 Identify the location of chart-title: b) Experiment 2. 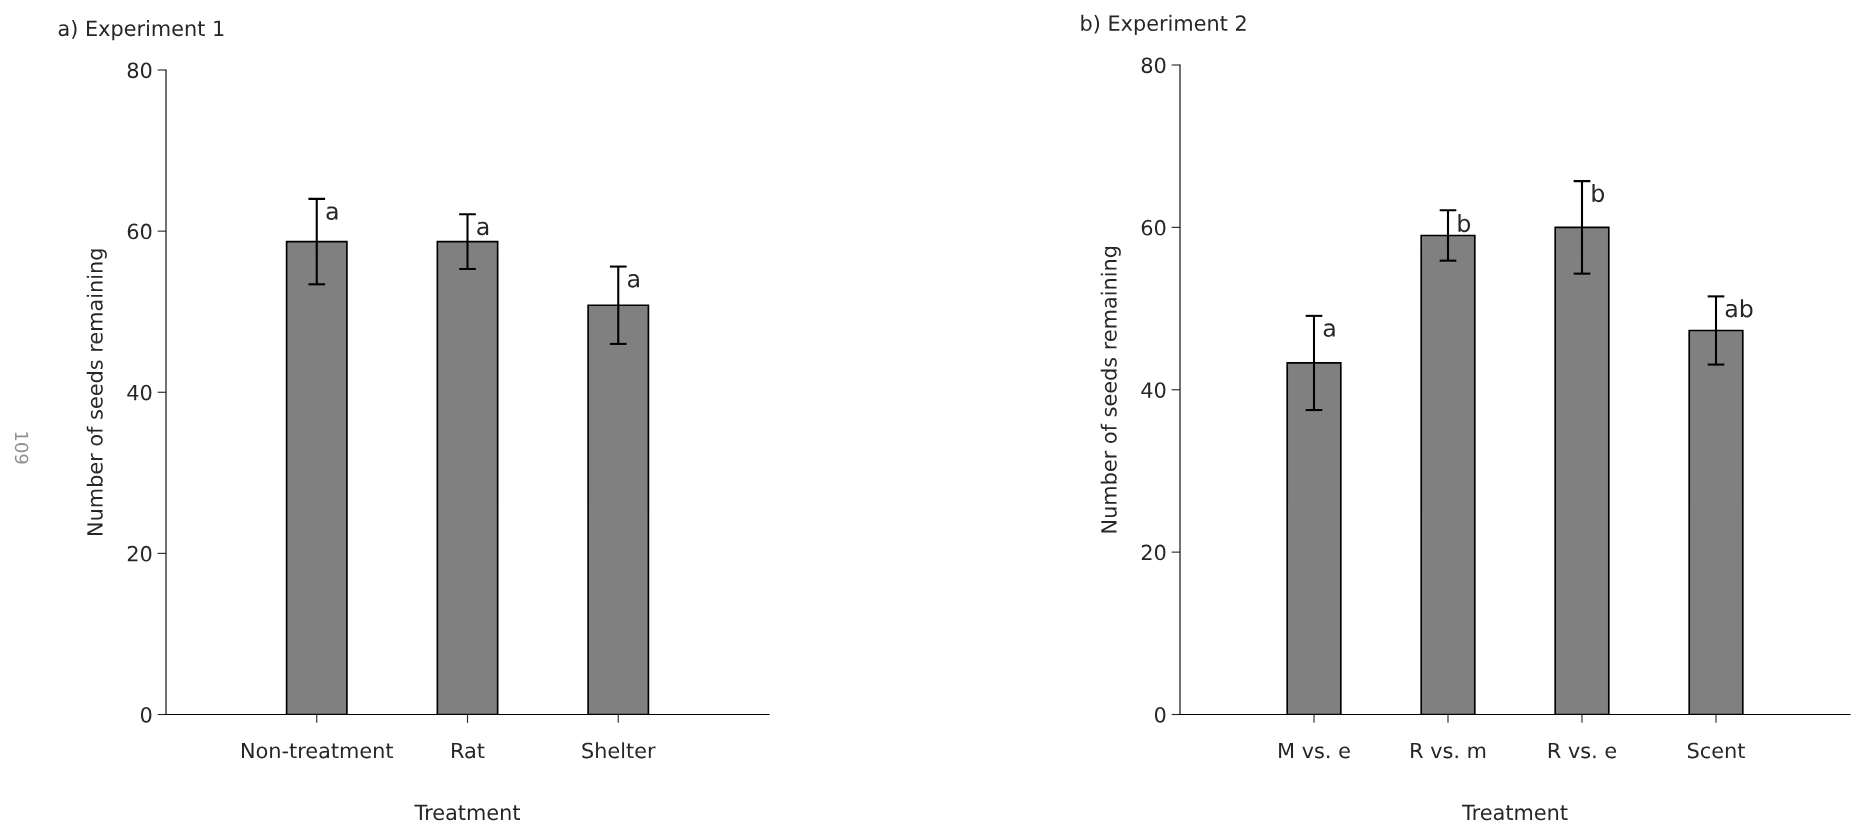
(1163, 25).